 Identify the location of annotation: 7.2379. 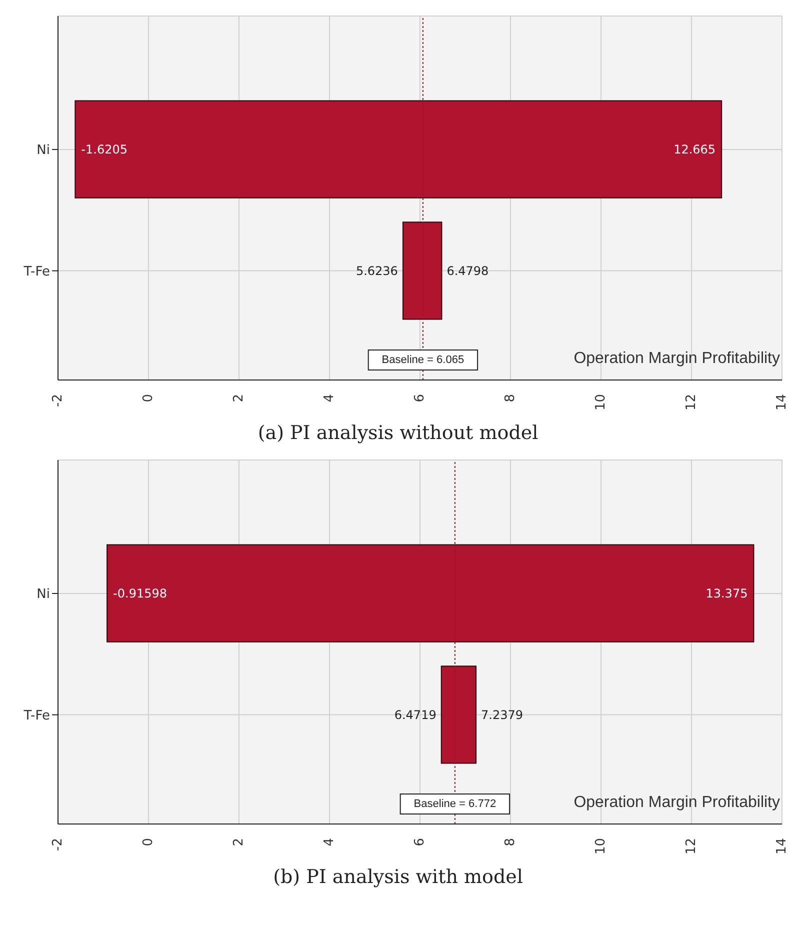
(502, 715).